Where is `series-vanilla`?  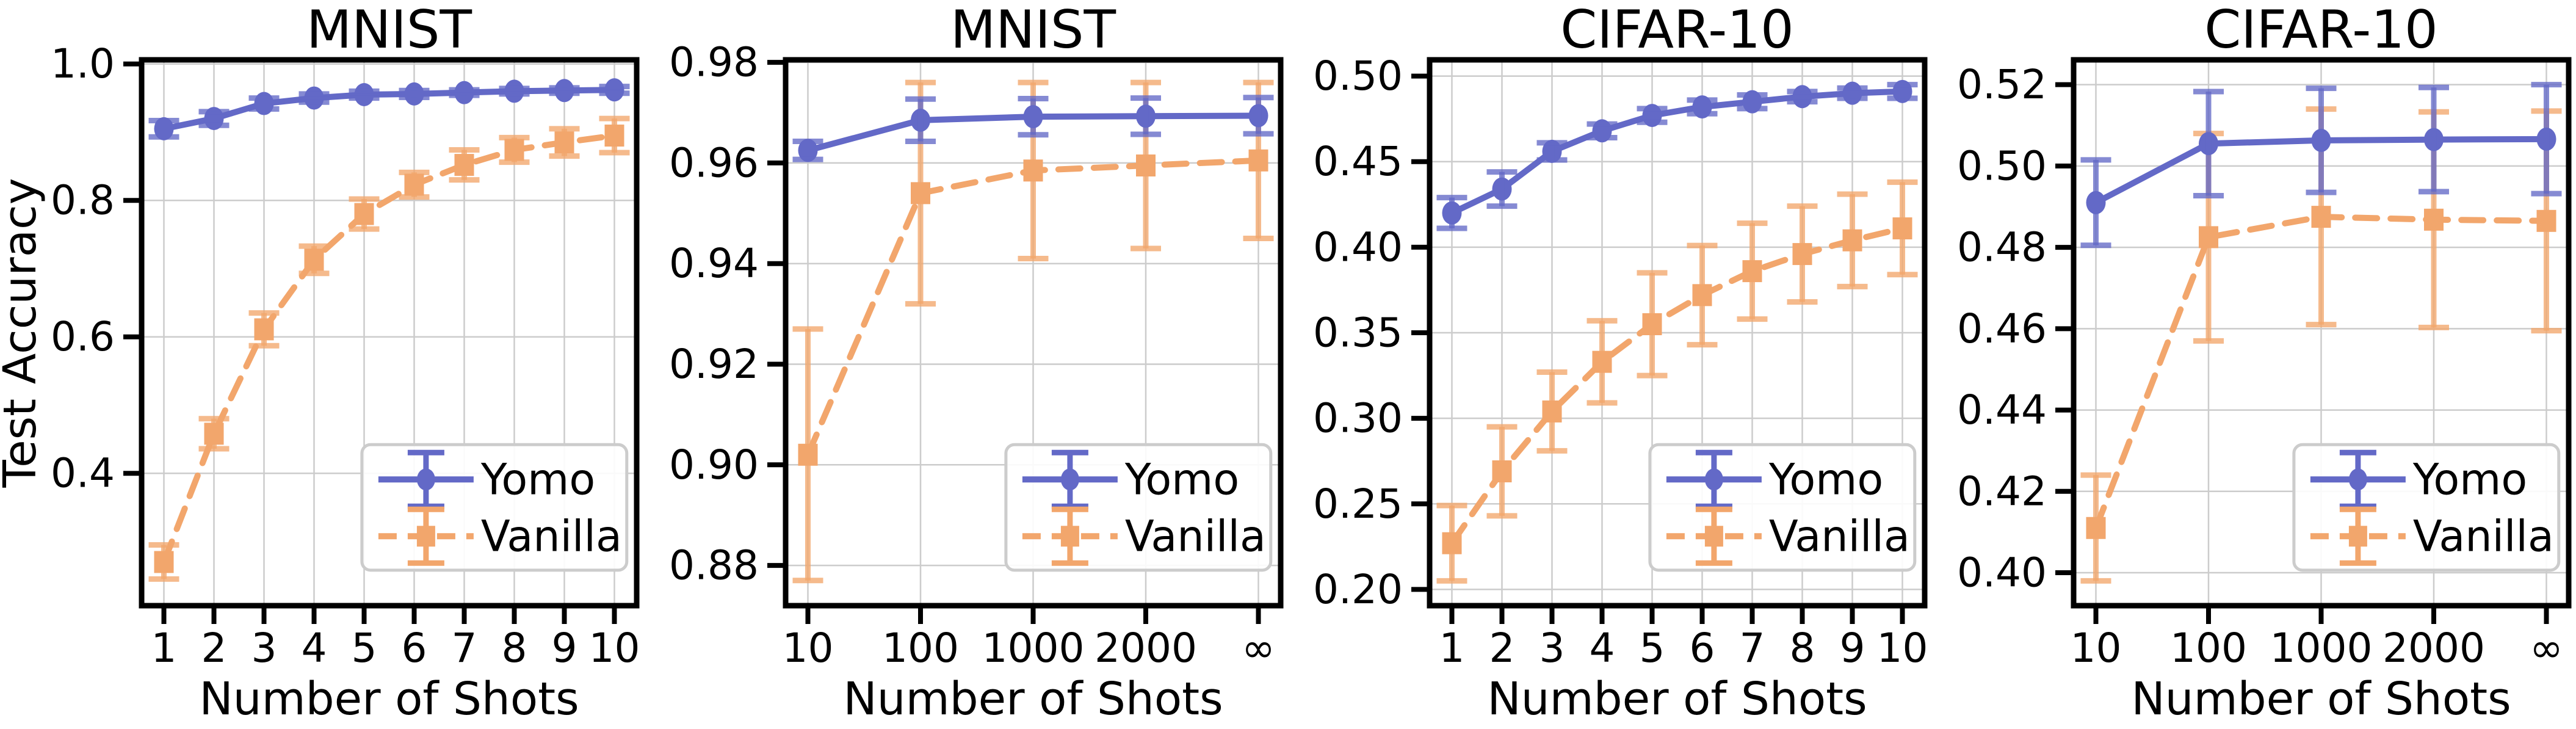
series-vanilla is located at coordinates (389, 348).